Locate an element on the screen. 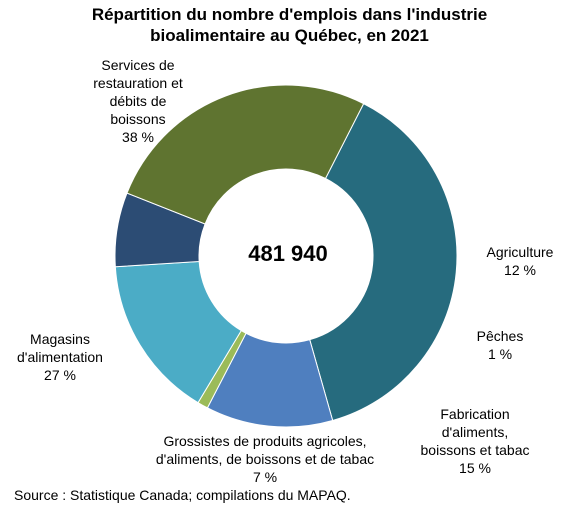  slice-pct-magasins: 27 % is located at coordinates (60, 375).